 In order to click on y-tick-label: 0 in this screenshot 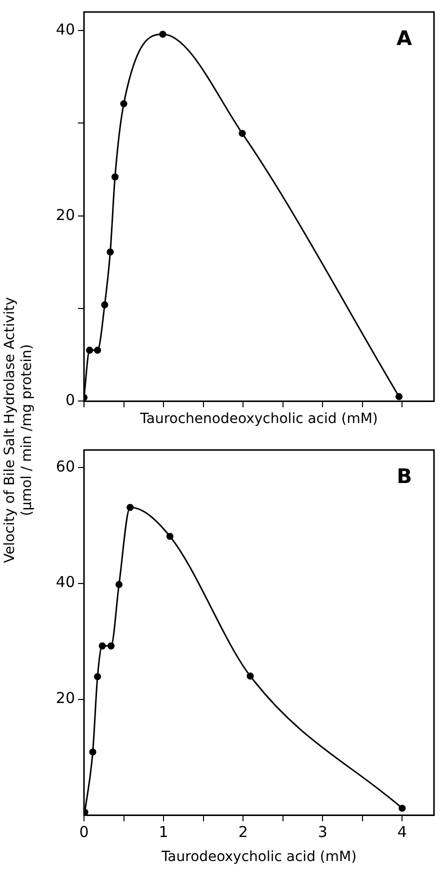, I will do `click(70, 400)`.